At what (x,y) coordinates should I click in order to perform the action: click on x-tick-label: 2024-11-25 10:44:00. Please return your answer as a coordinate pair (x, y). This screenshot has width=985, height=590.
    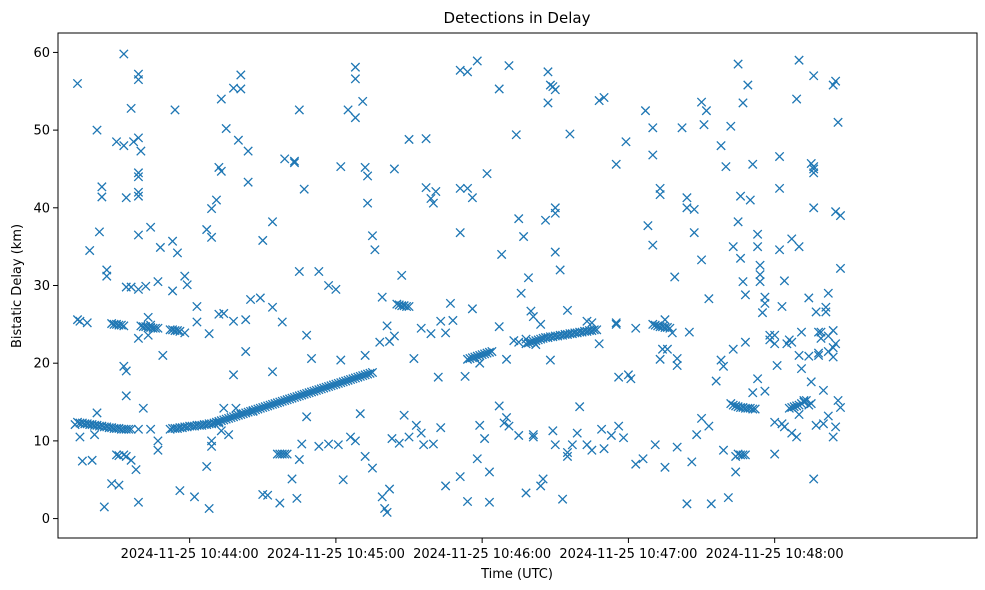
    Looking at the image, I should click on (190, 554).